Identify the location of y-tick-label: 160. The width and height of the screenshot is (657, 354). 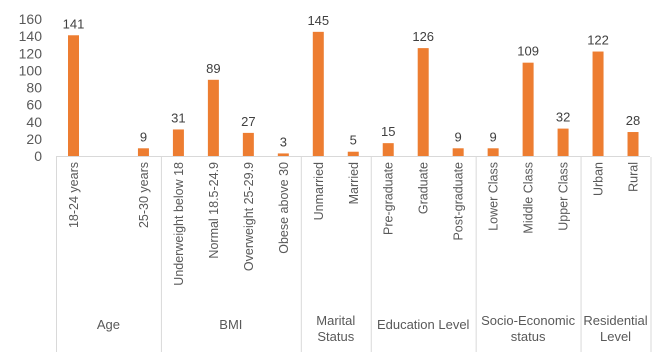
(31, 19).